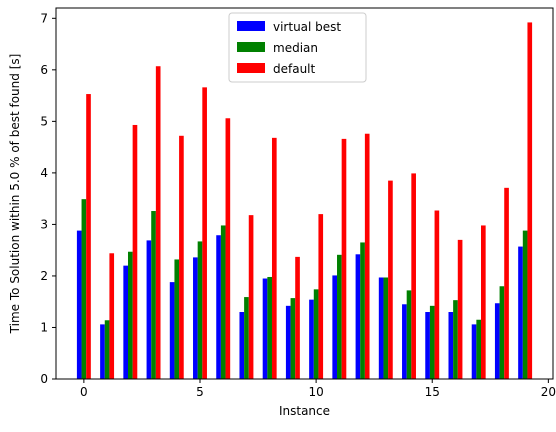 This screenshot has width=556, height=432. Describe the element at coordinates (44, 70) in the screenshot. I see `y-tick-label: 6` at that location.